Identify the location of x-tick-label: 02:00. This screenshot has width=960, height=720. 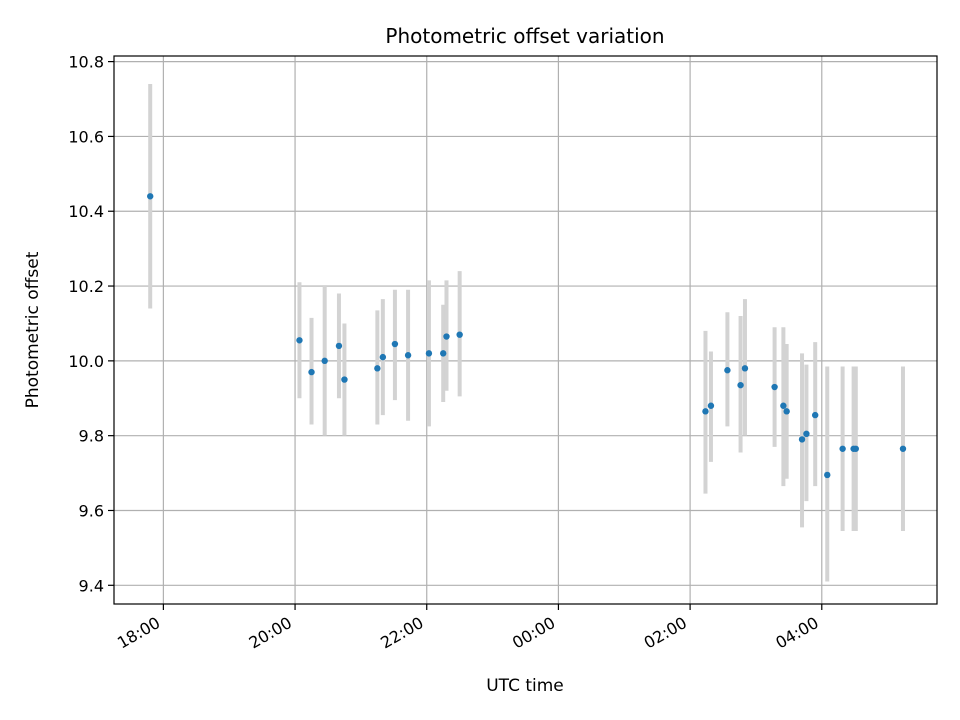
(665, 633).